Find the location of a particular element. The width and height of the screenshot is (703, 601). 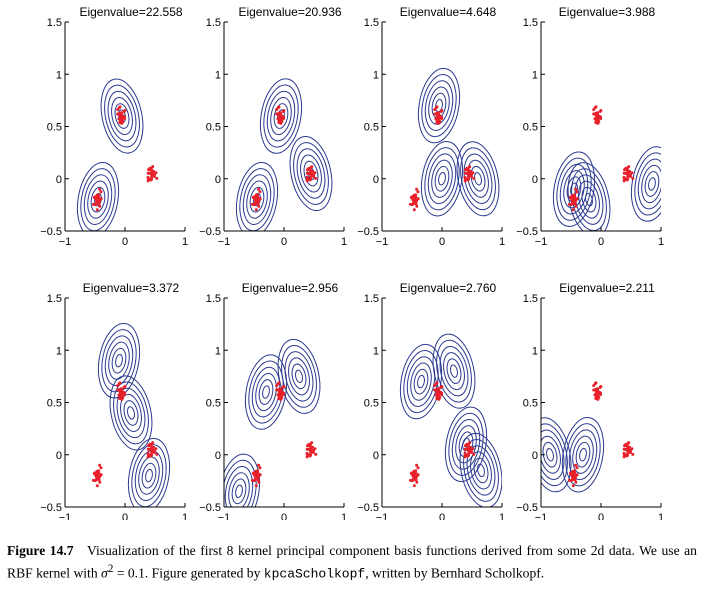

panel-2: Eigenvalue=20.936 −0.5 0 0.5 1 1.5 −1 0 1 is located at coordinates (273, 126).